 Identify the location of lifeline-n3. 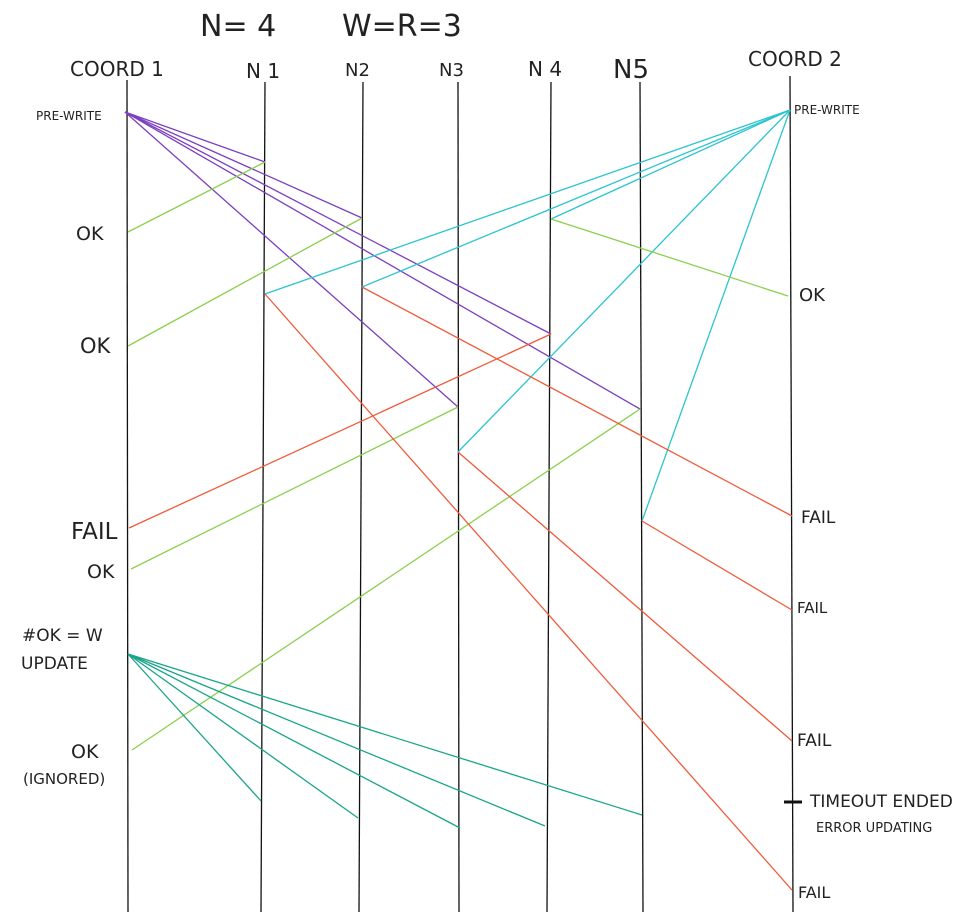
(458, 496).